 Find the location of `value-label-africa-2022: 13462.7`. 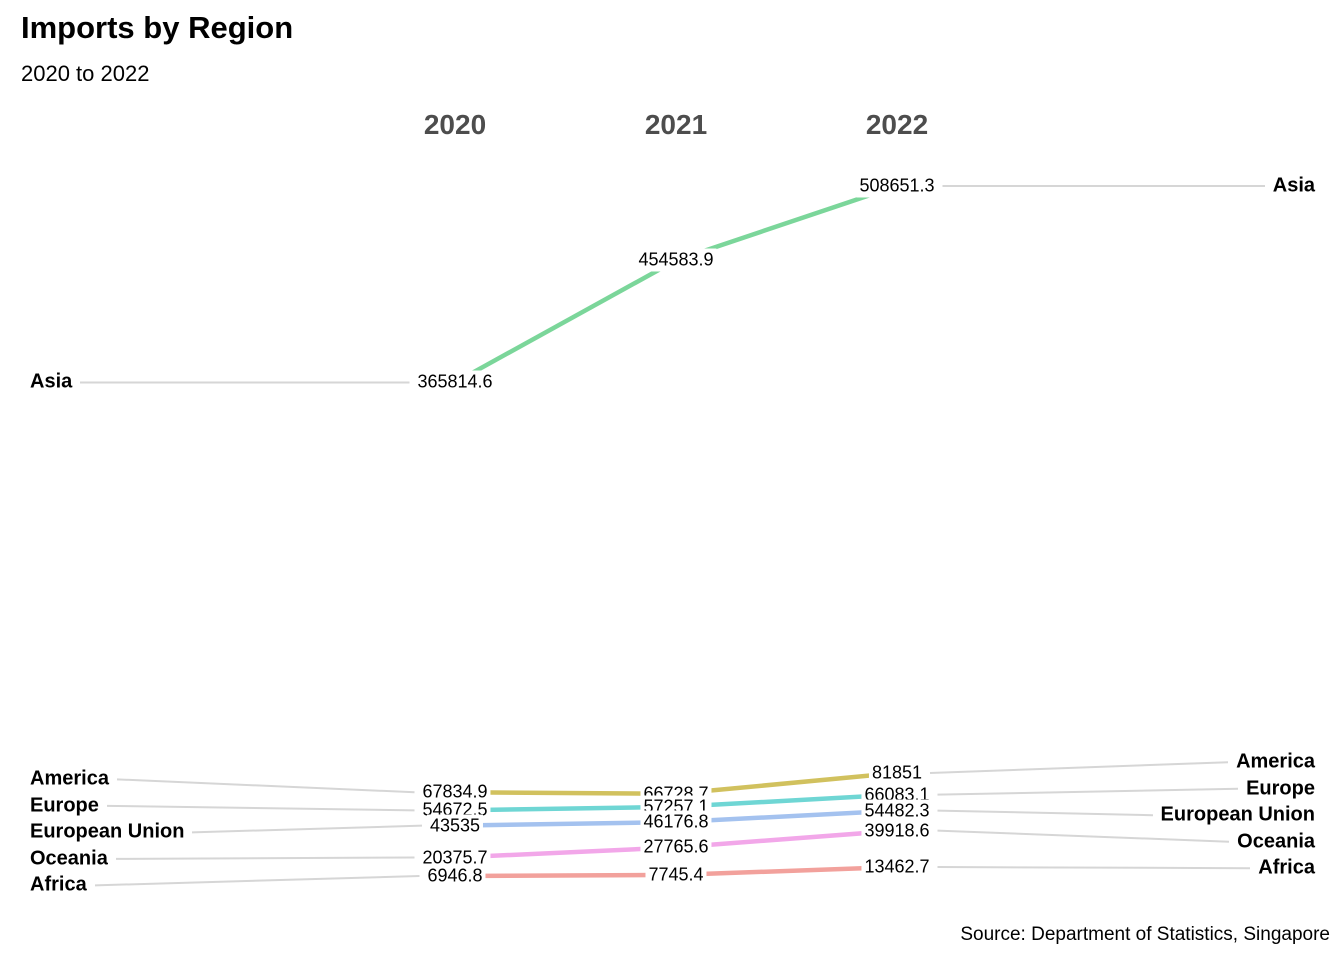

value-label-africa-2022: 13462.7 is located at coordinates (897, 867).